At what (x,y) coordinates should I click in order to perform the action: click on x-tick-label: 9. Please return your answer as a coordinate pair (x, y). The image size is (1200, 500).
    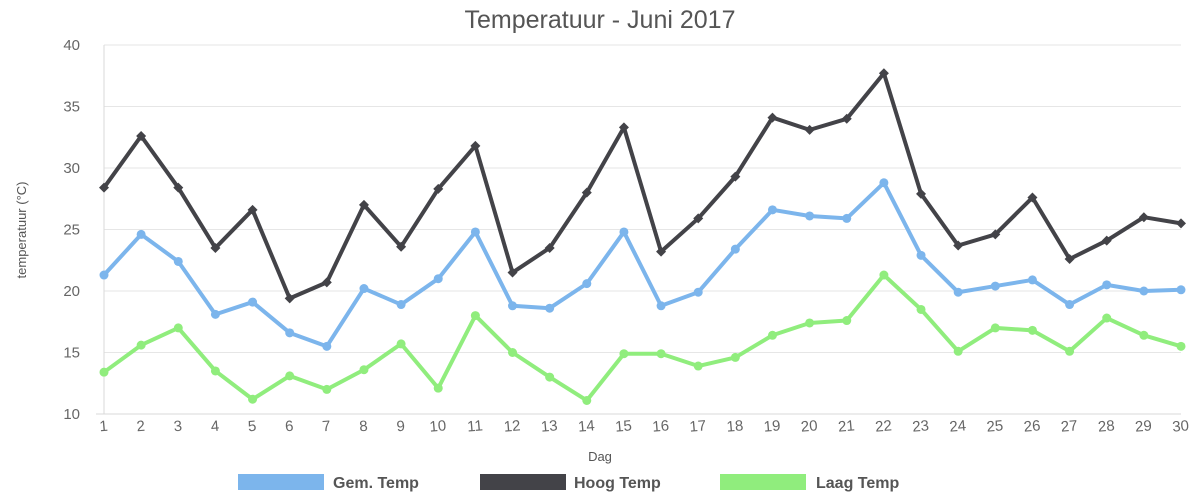
    Looking at the image, I should click on (401, 427).